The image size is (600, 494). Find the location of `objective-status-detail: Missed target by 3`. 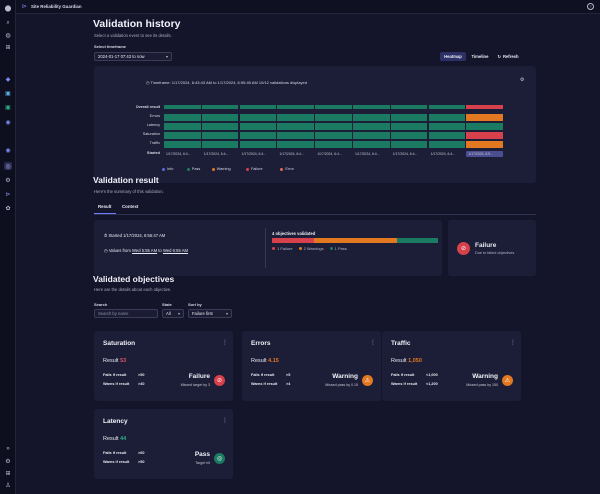

objective-status-detail: Missed target by 3 is located at coordinates (195, 385).